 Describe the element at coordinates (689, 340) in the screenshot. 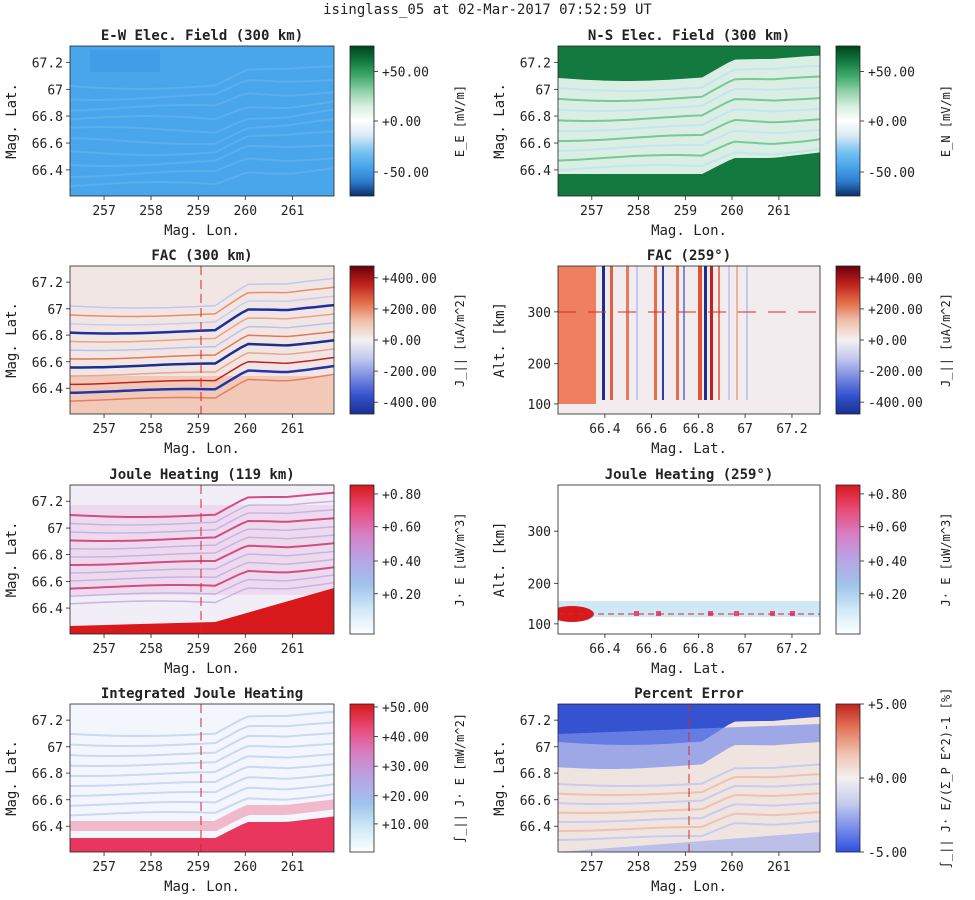

I see `heatmap-fac259` at that location.